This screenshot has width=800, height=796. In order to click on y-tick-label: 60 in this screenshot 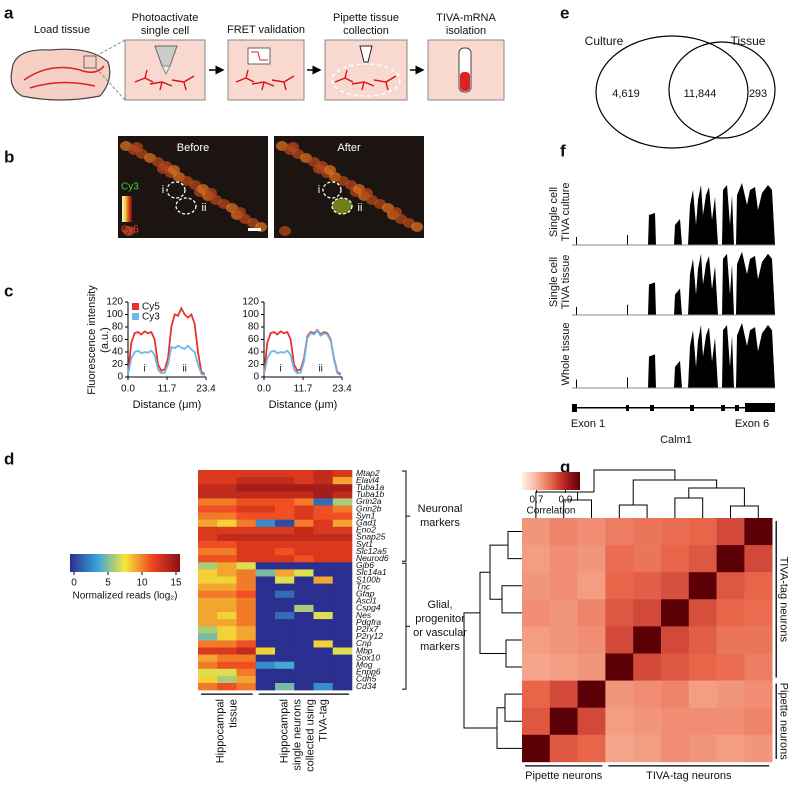, I will do `click(254, 339)`.